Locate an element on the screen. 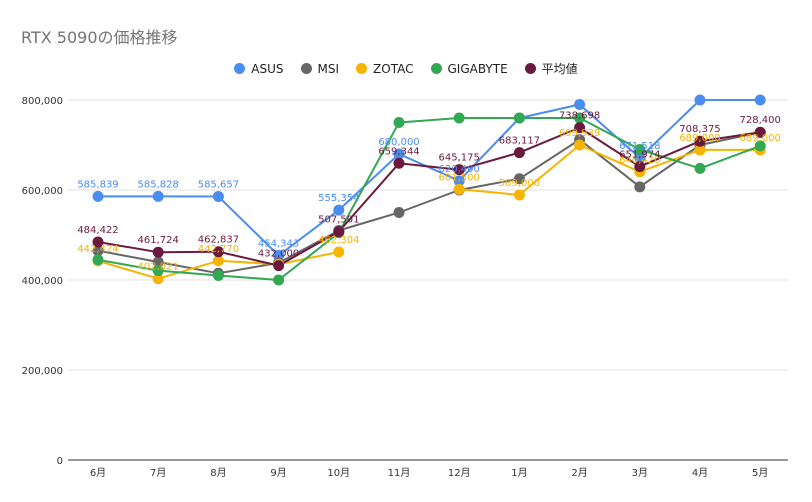  data-label-zotac: 589,000 is located at coordinates (519, 183).